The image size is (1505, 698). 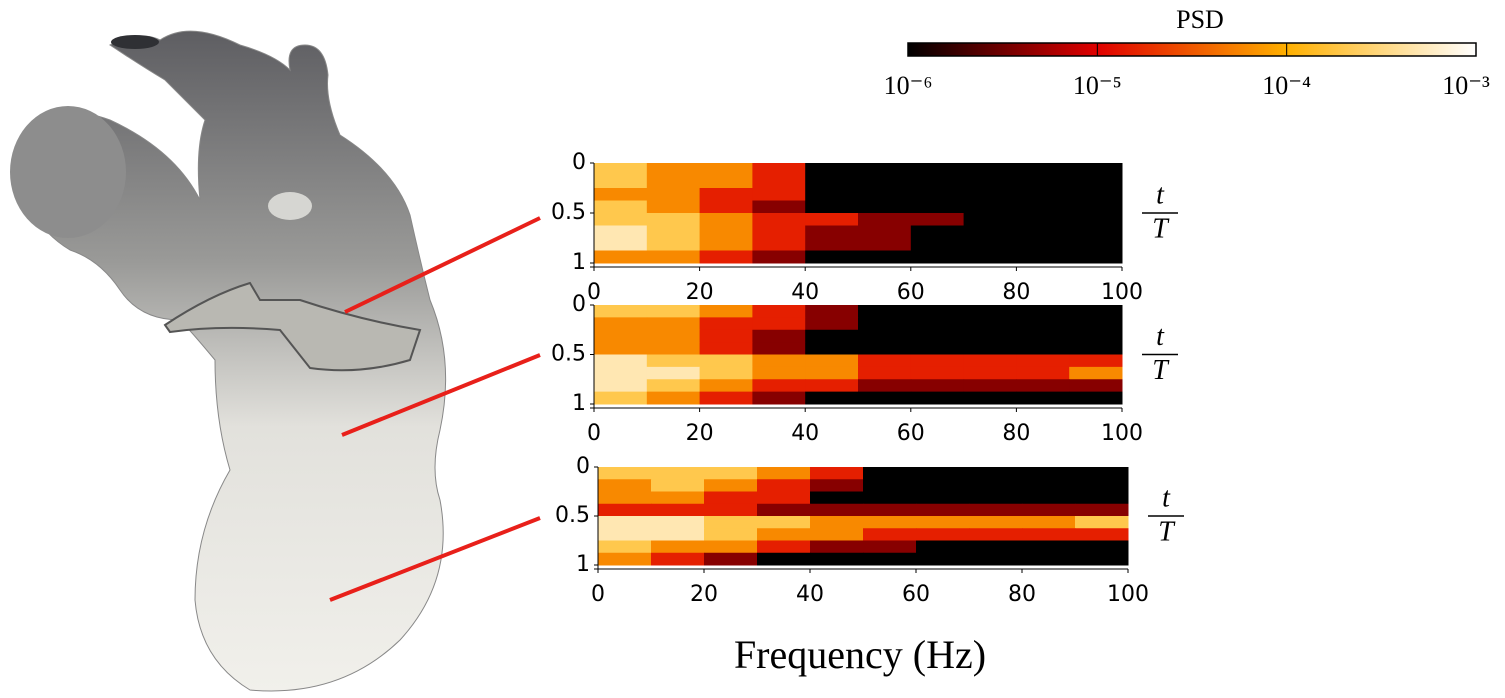 I want to click on y-tick-label: 0.5, so click(x=568, y=354).